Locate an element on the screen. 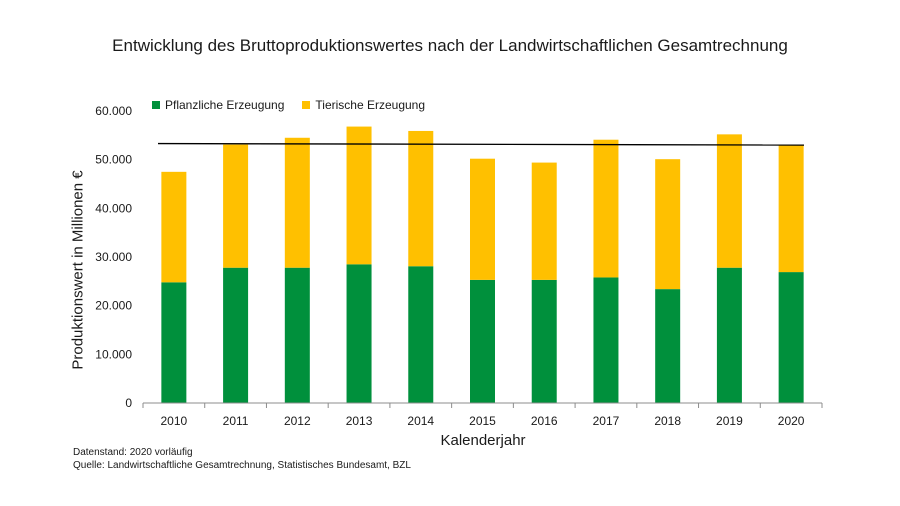 The width and height of the screenshot is (900, 506). y-tick-label: 50.000 is located at coordinates (113, 160).